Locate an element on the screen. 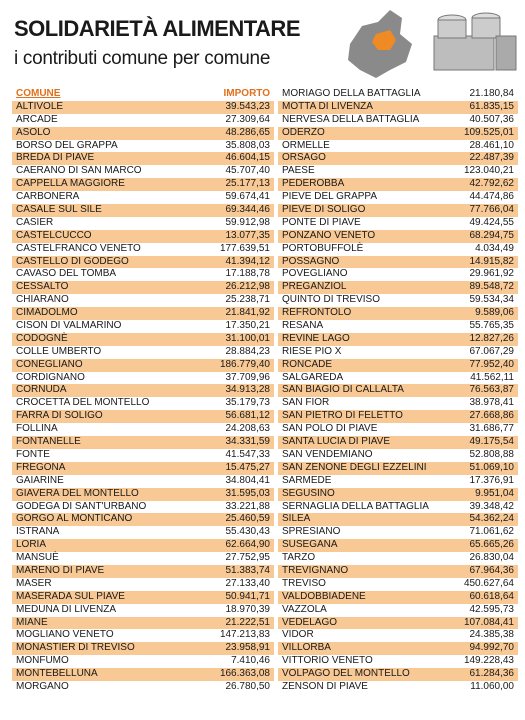  table-row: CESSALTO 26.212,98 is located at coordinates (143, 288).